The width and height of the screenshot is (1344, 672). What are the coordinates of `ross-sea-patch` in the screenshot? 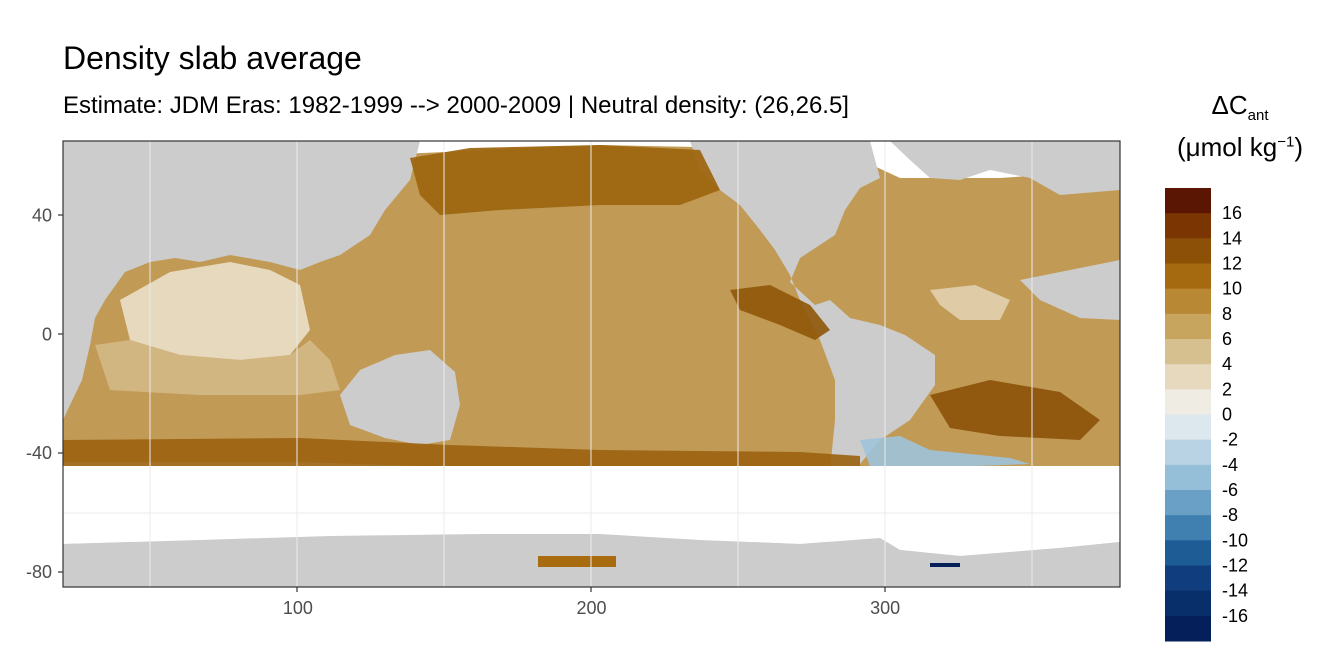 It's located at (577, 561).